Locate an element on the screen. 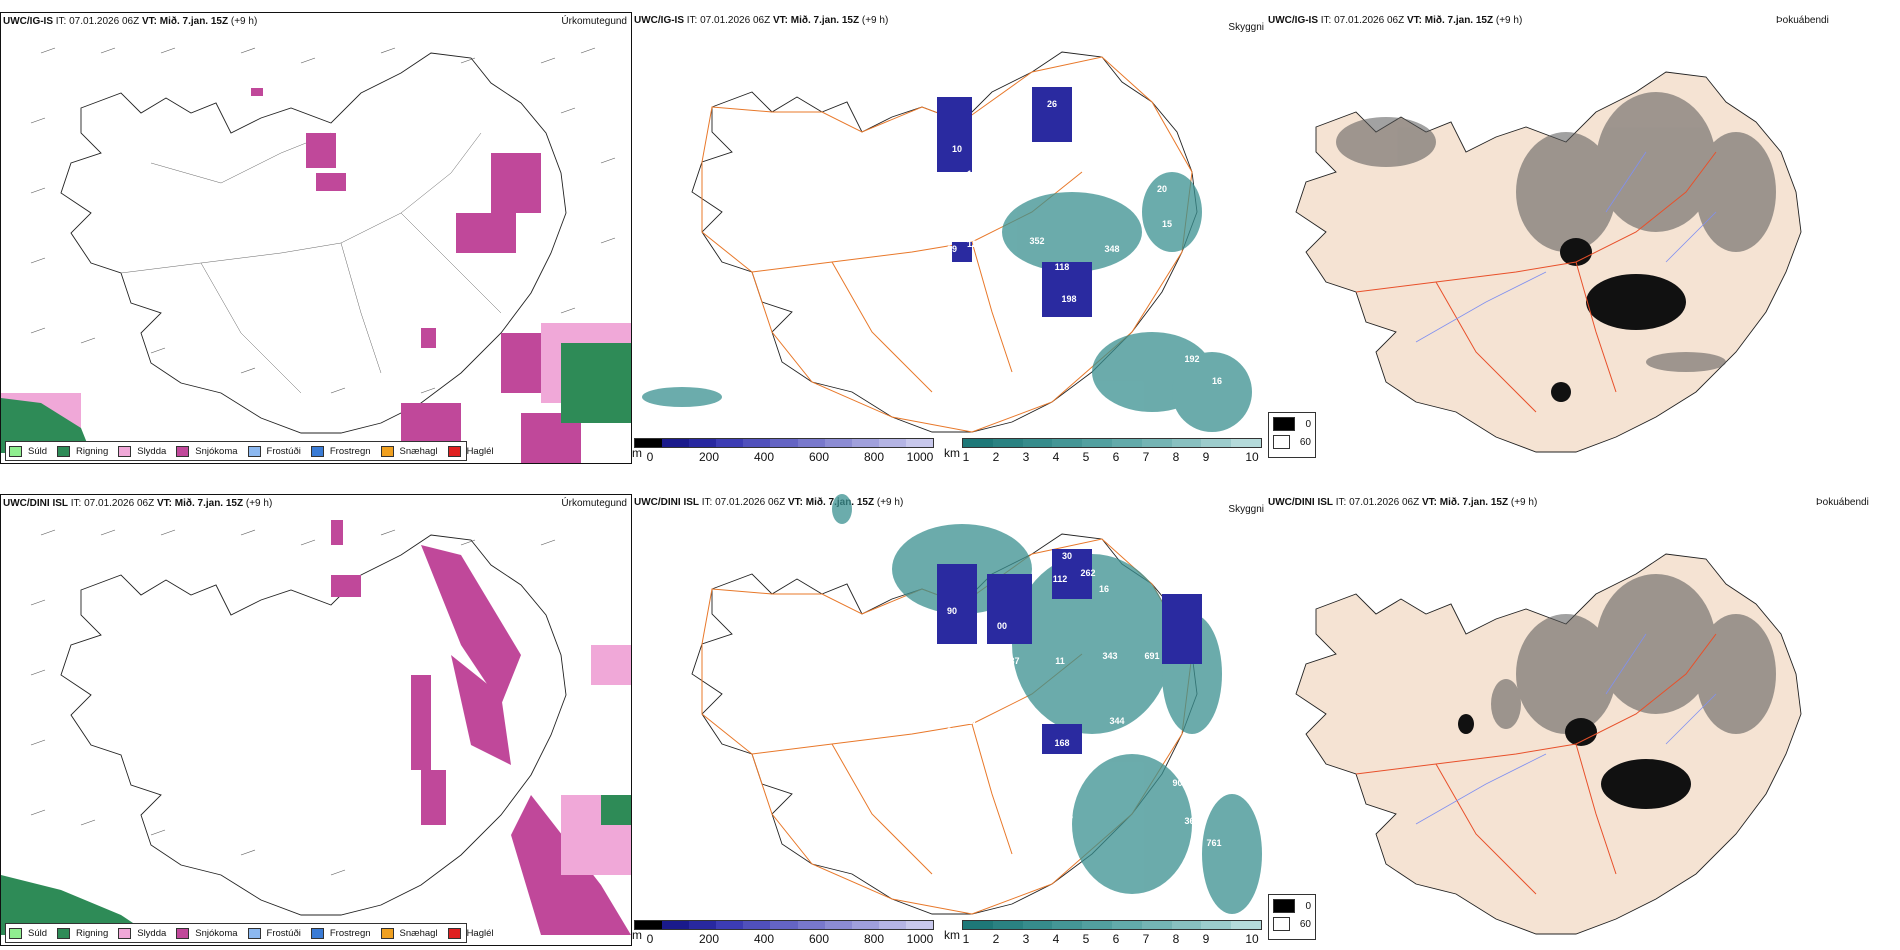  sleet-area is located at coordinates (611, 665).